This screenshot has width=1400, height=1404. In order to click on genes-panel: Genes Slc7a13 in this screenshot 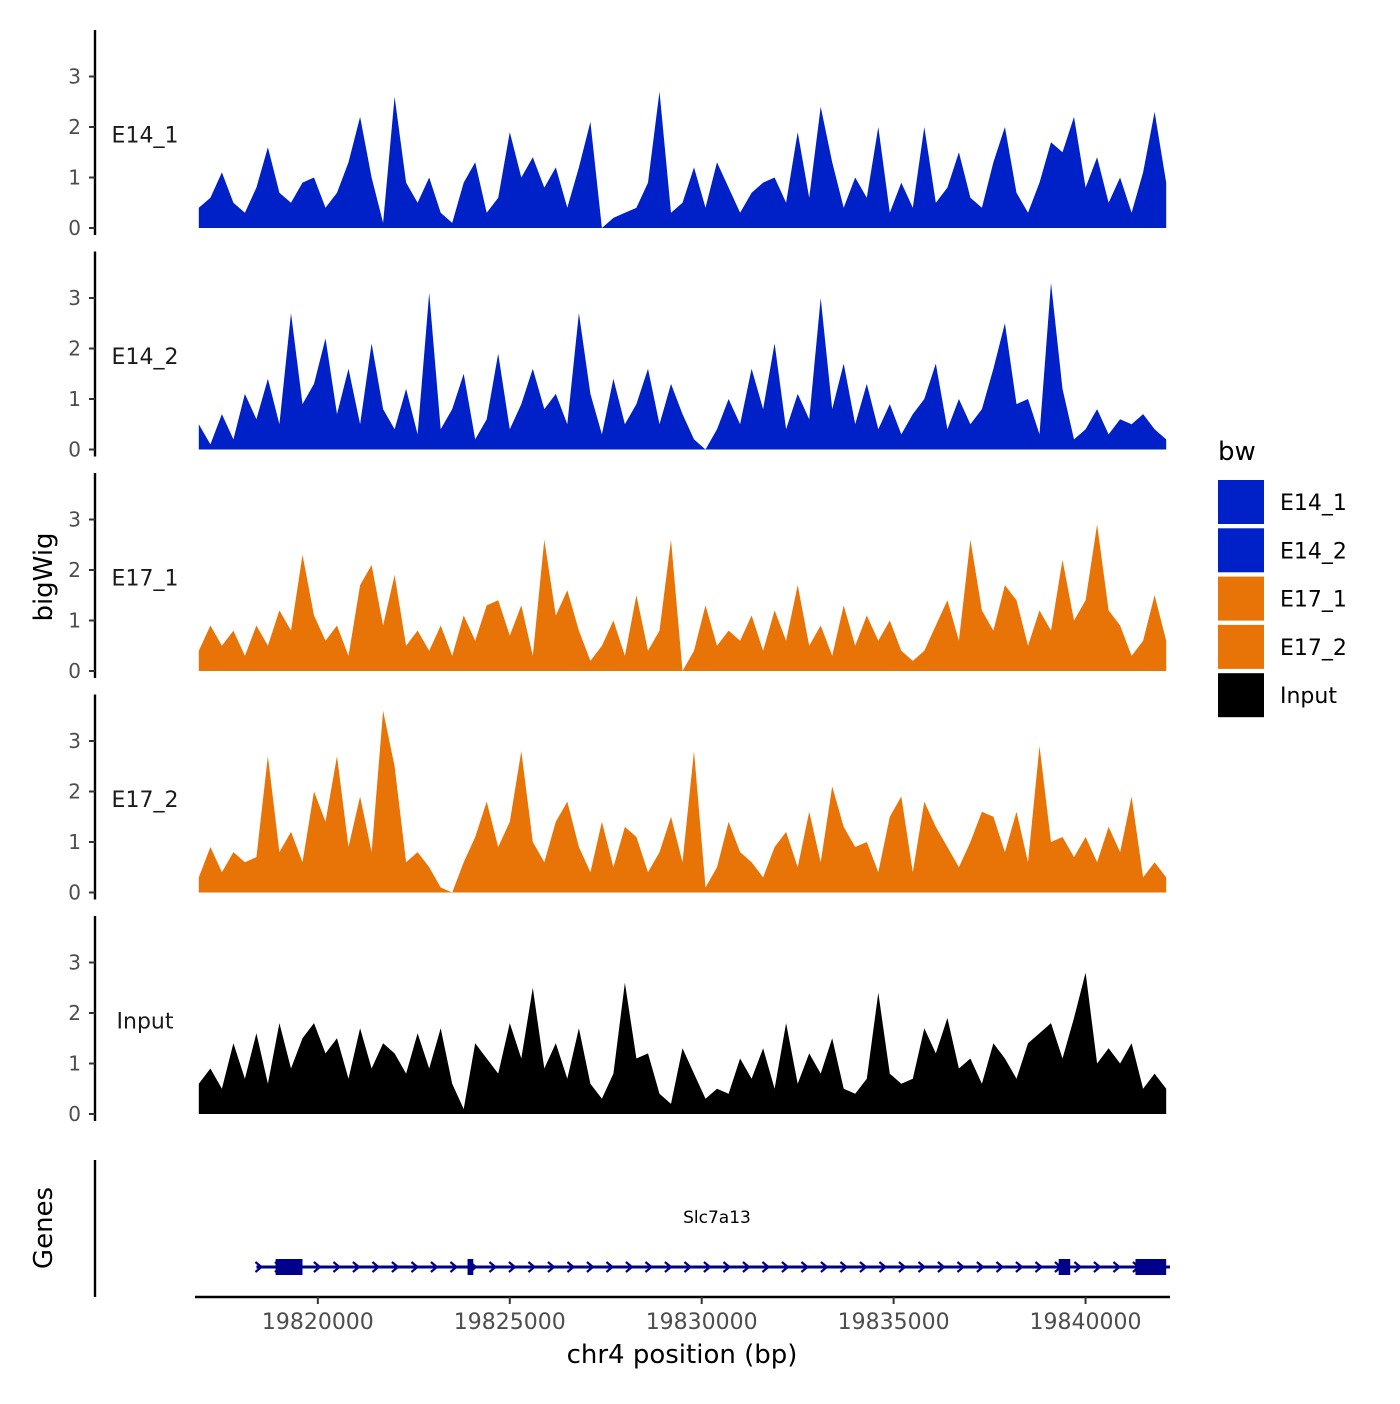, I will do `click(599, 1228)`.